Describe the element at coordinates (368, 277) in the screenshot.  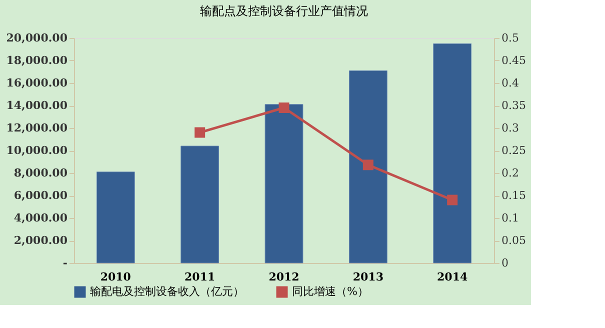
I see `x-tick-label: 2013` at that location.